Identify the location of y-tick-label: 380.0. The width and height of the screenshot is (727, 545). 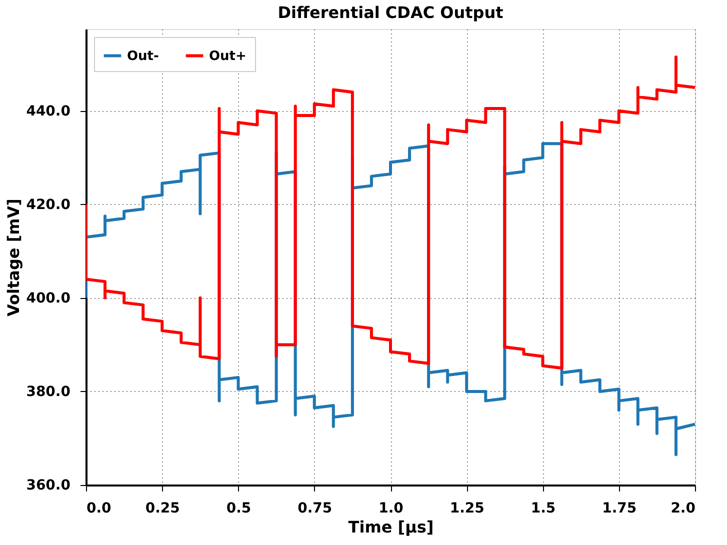
(48, 392).